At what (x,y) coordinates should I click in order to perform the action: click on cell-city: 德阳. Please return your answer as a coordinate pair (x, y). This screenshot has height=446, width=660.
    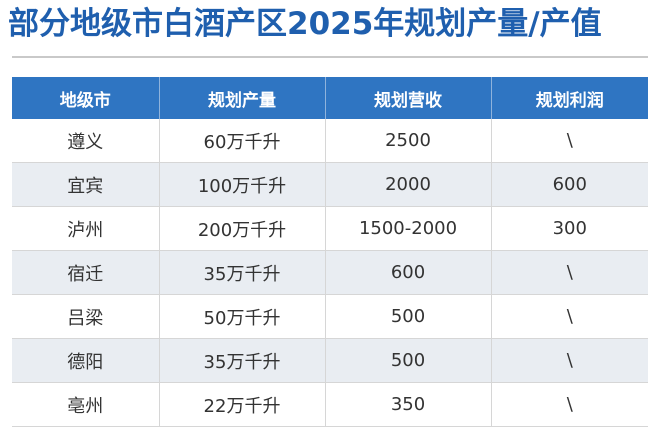
    Looking at the image, I should click on (86, 360).